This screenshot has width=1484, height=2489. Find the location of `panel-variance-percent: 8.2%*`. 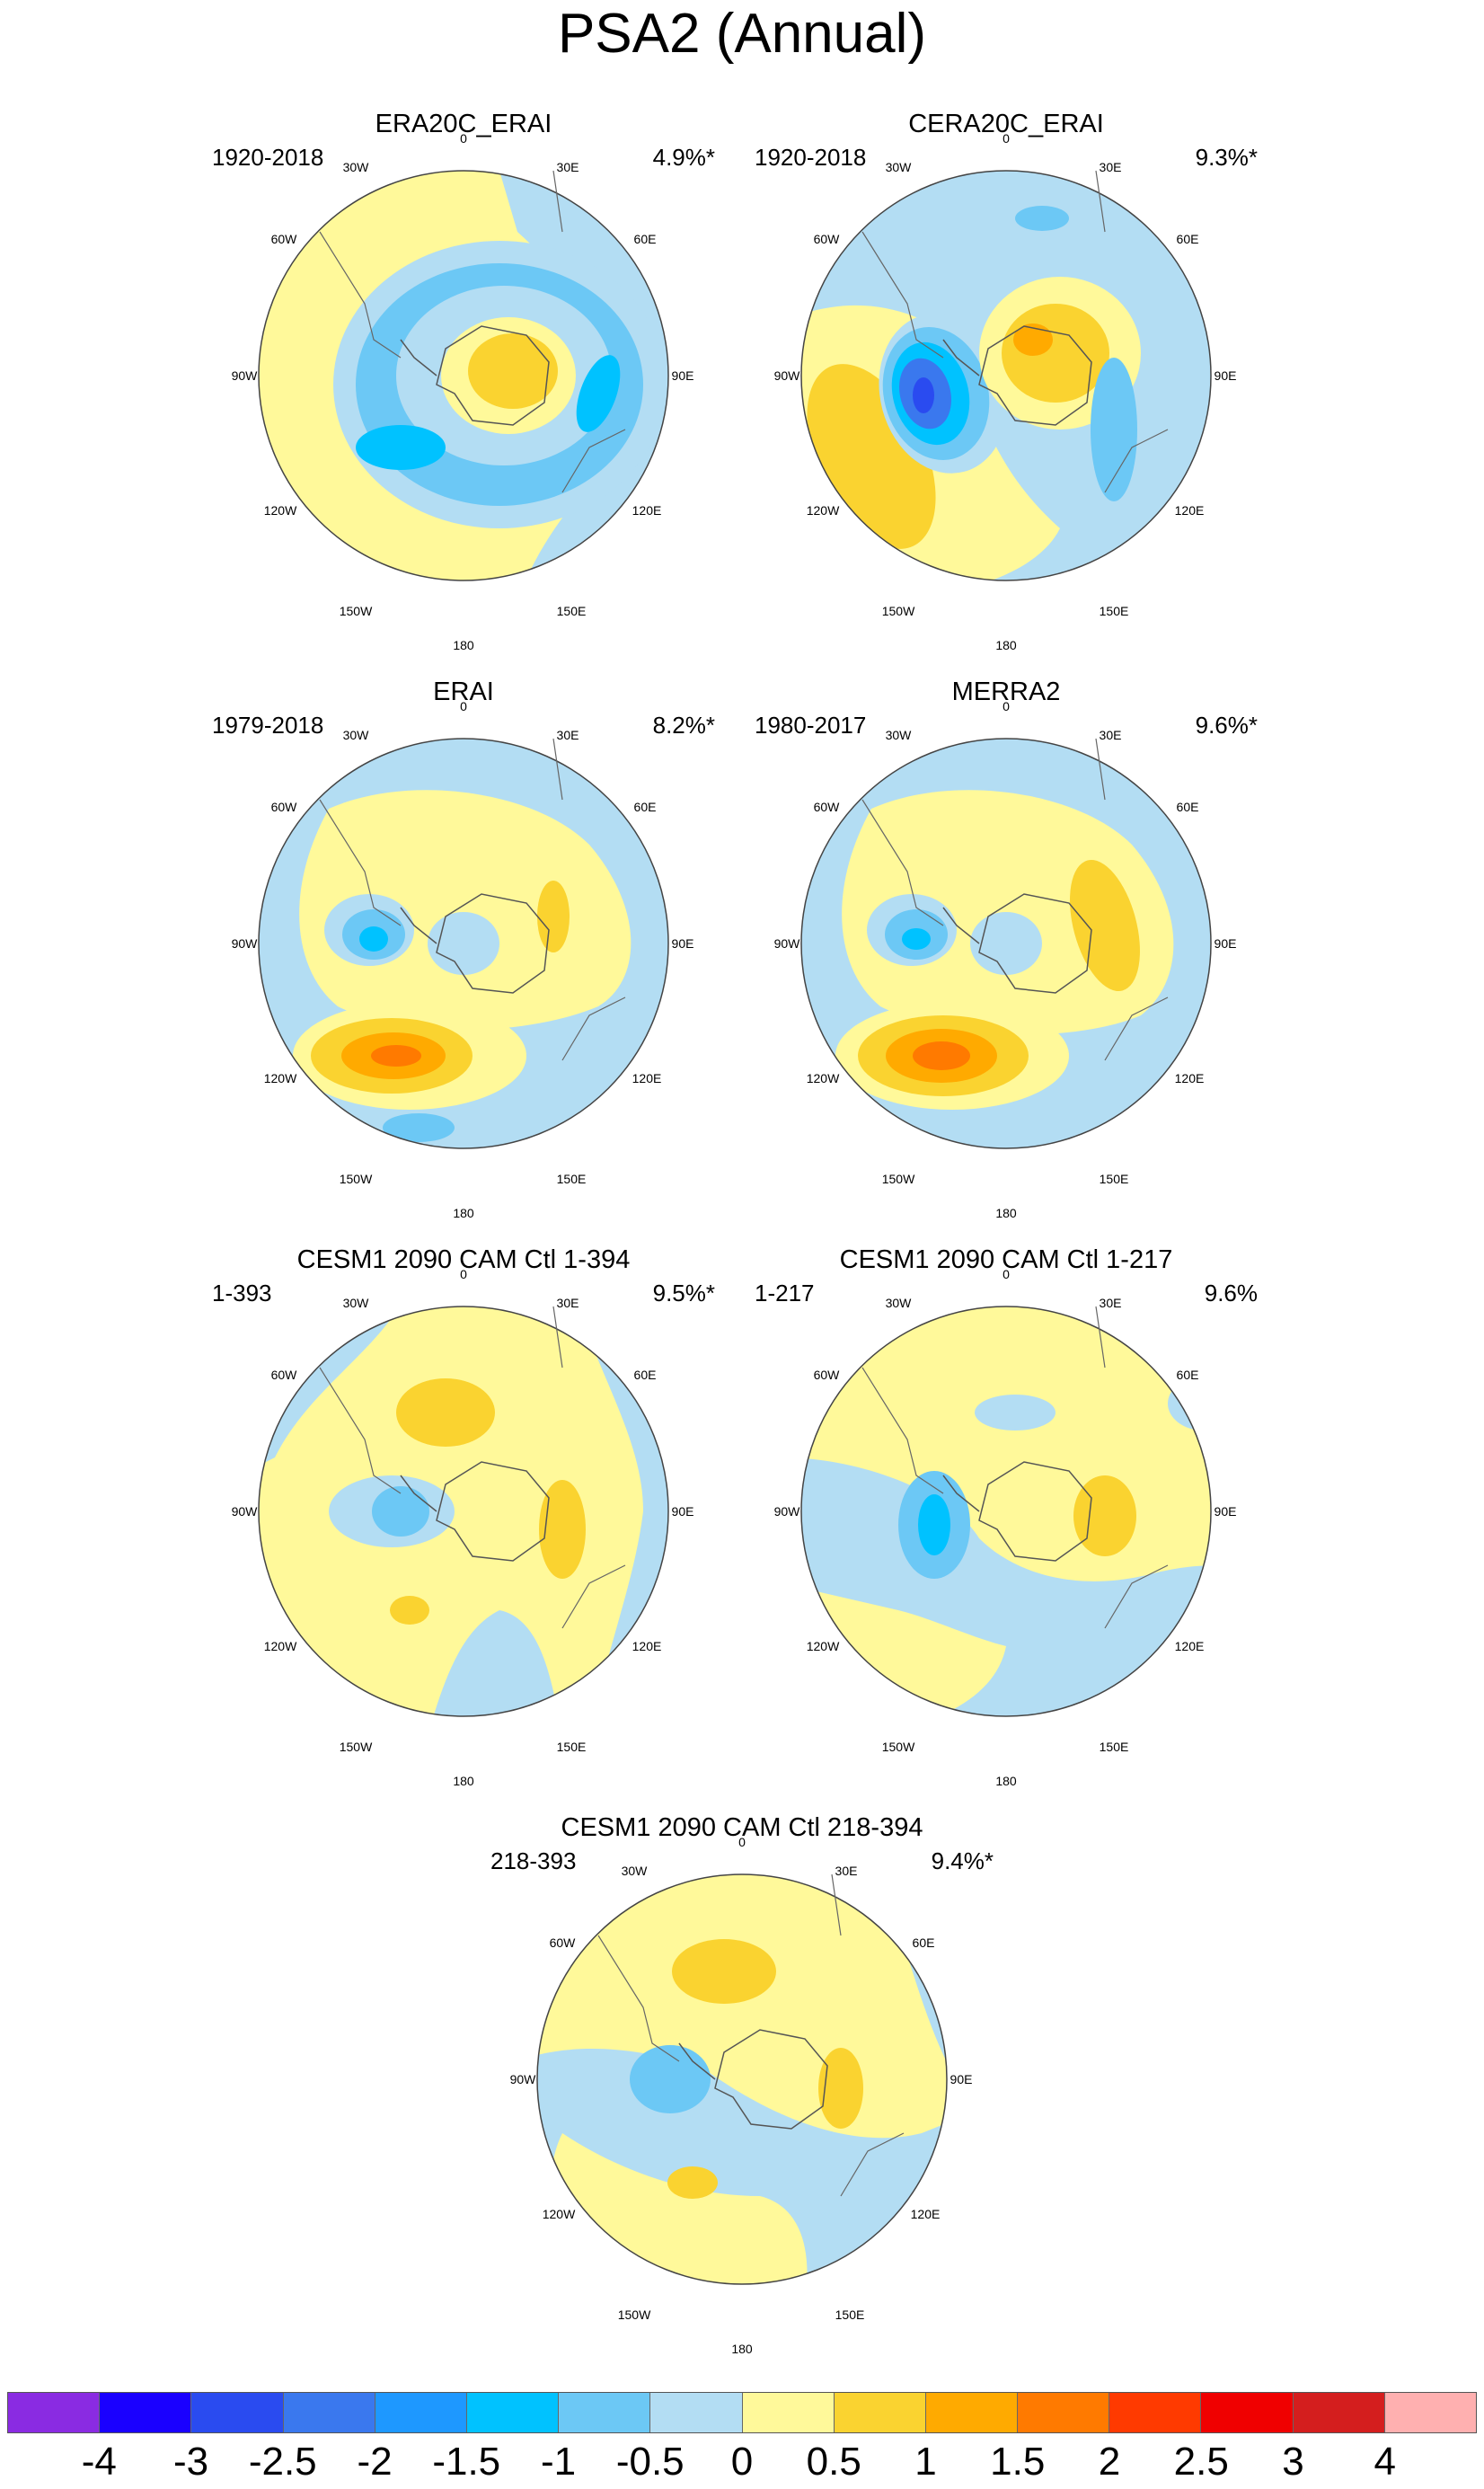

panel-variance-percent: 8.2%* is located at coordinates (683, 725).